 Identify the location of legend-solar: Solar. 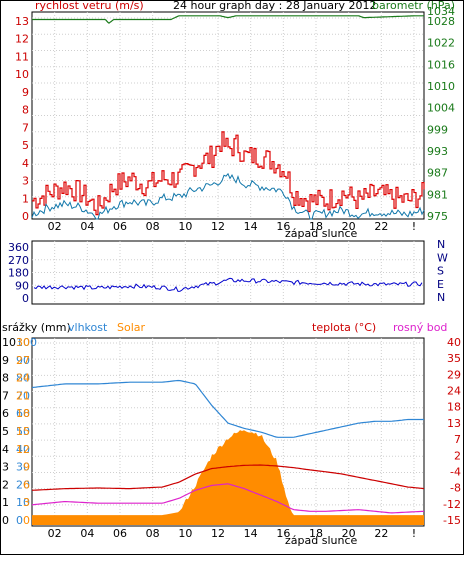
(131, 327).